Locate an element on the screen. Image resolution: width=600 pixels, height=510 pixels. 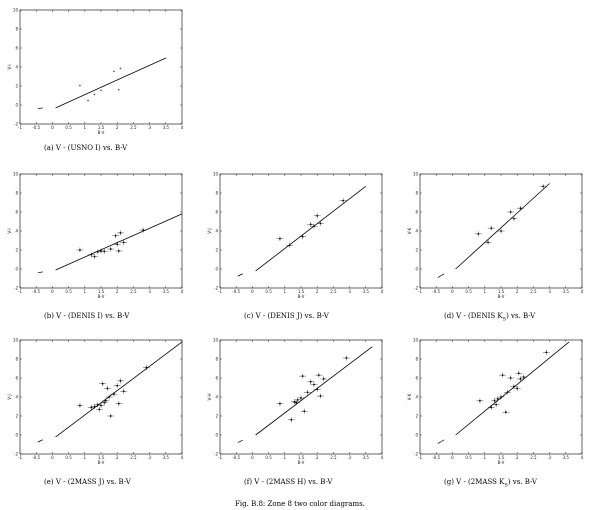
plot-frame is located at coordinates (101, 397).